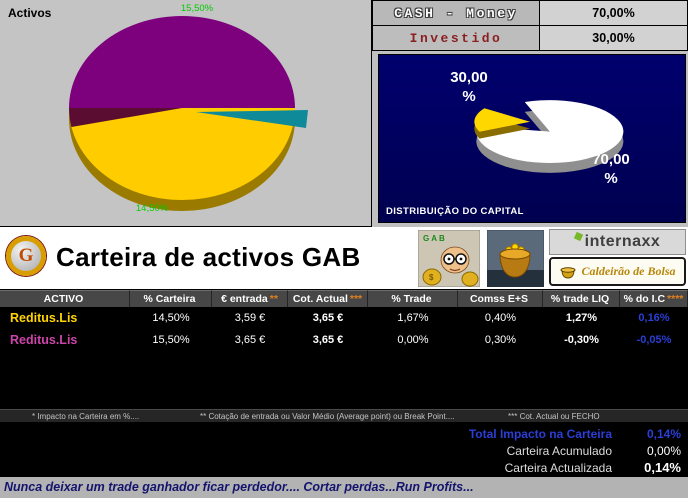 This screenshot has width=688, height=498. Describe the element at coordinates (663, 450) in the screenshot. I see `summary-value: 0,00%` at that location.